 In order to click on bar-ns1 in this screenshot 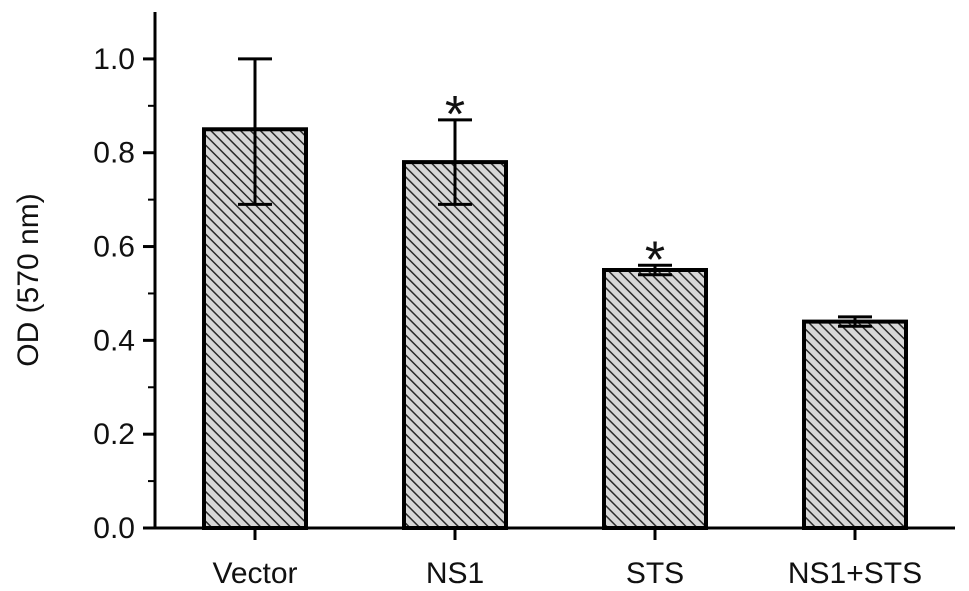, I will do `click(455, 345)`.